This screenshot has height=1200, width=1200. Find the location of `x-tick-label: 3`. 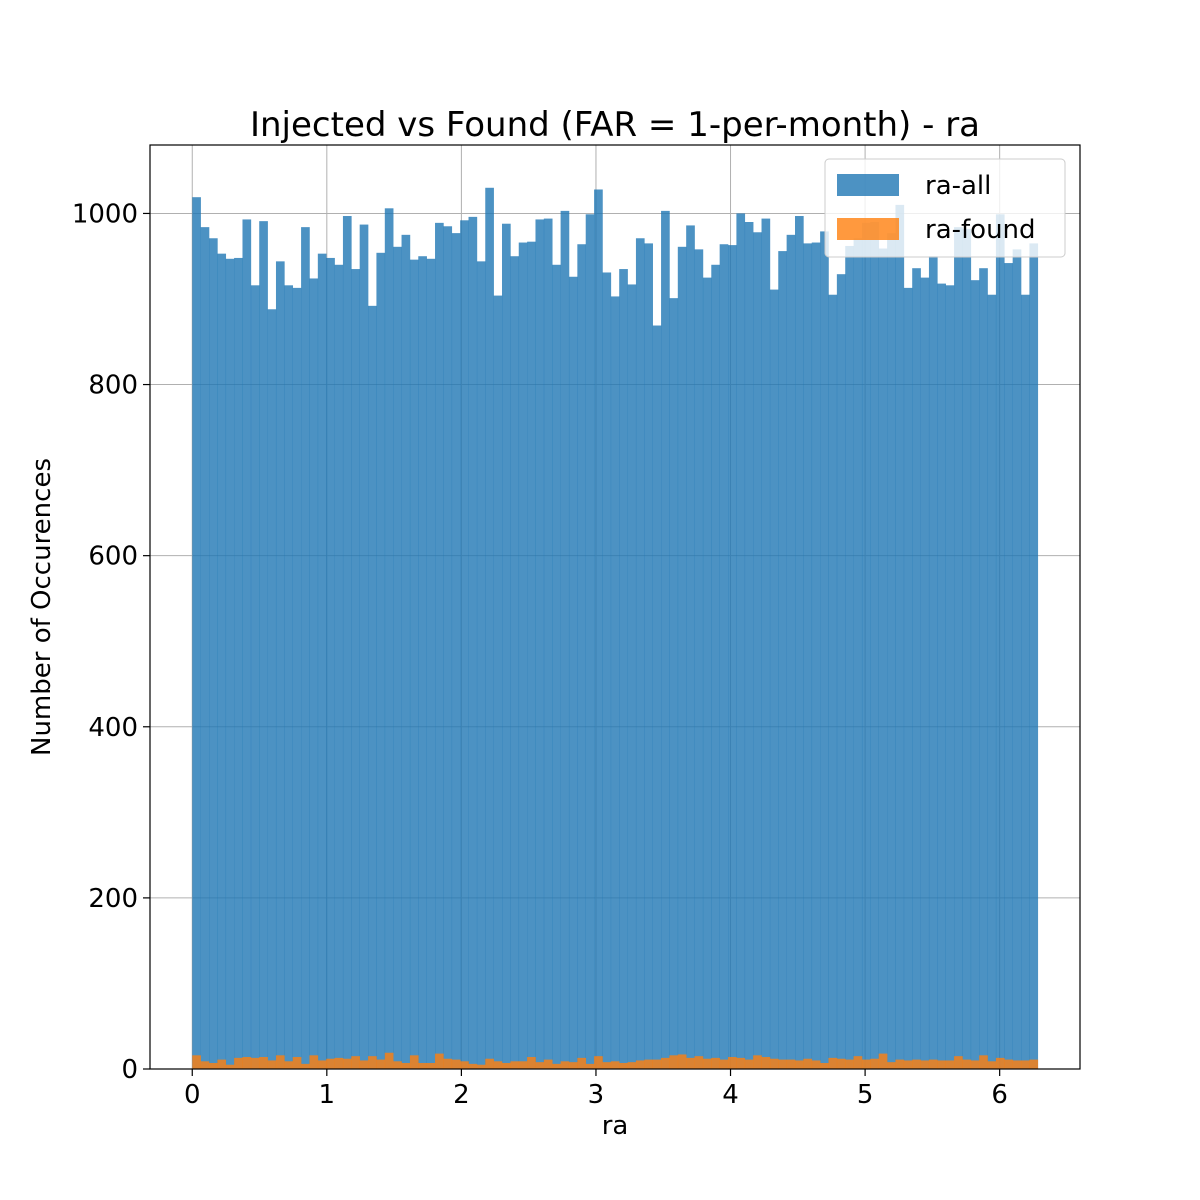

x-tick-label: 3 is located at coordinates (596, 1095).